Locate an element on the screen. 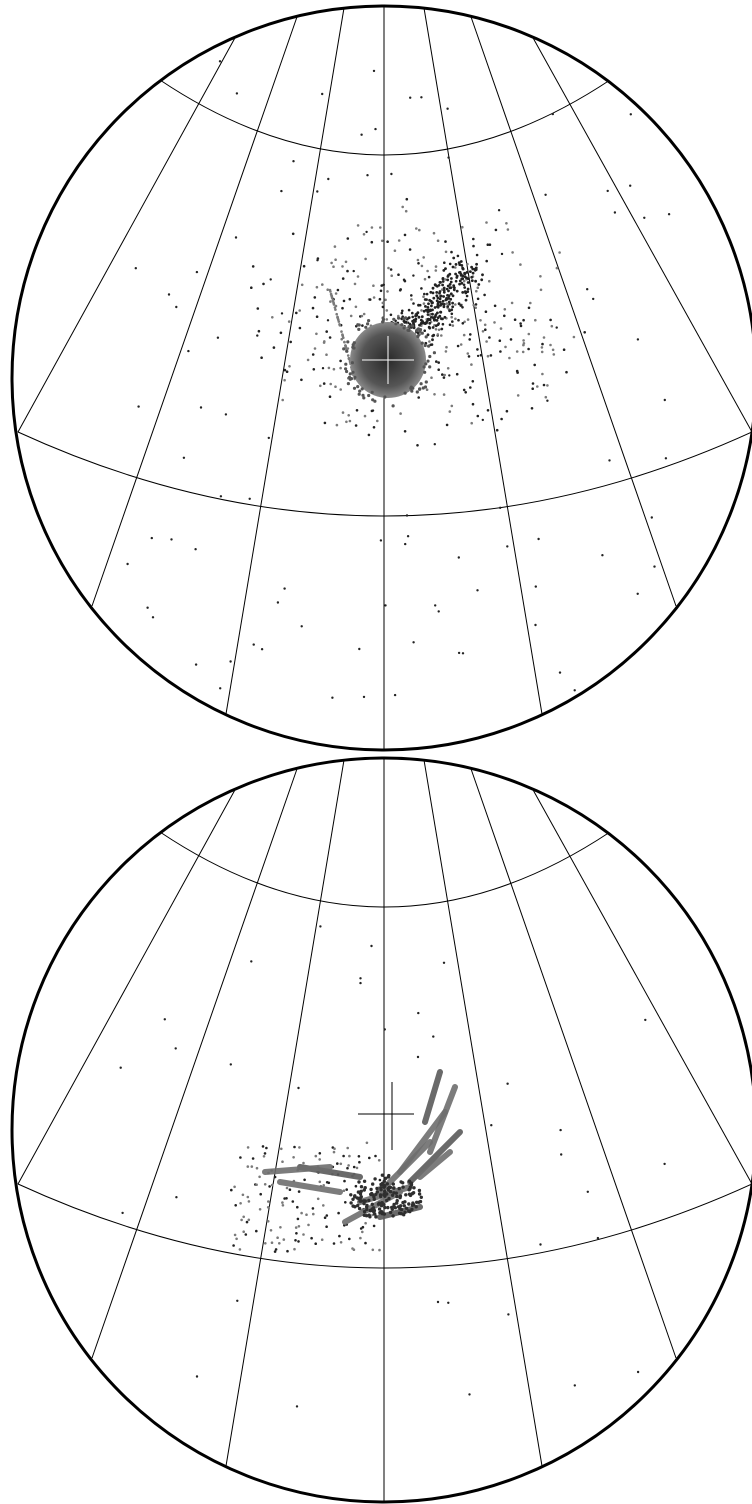 The height and width of the screenshot is (1504, 752). center-crosshair is located at coordinates (388, 360).